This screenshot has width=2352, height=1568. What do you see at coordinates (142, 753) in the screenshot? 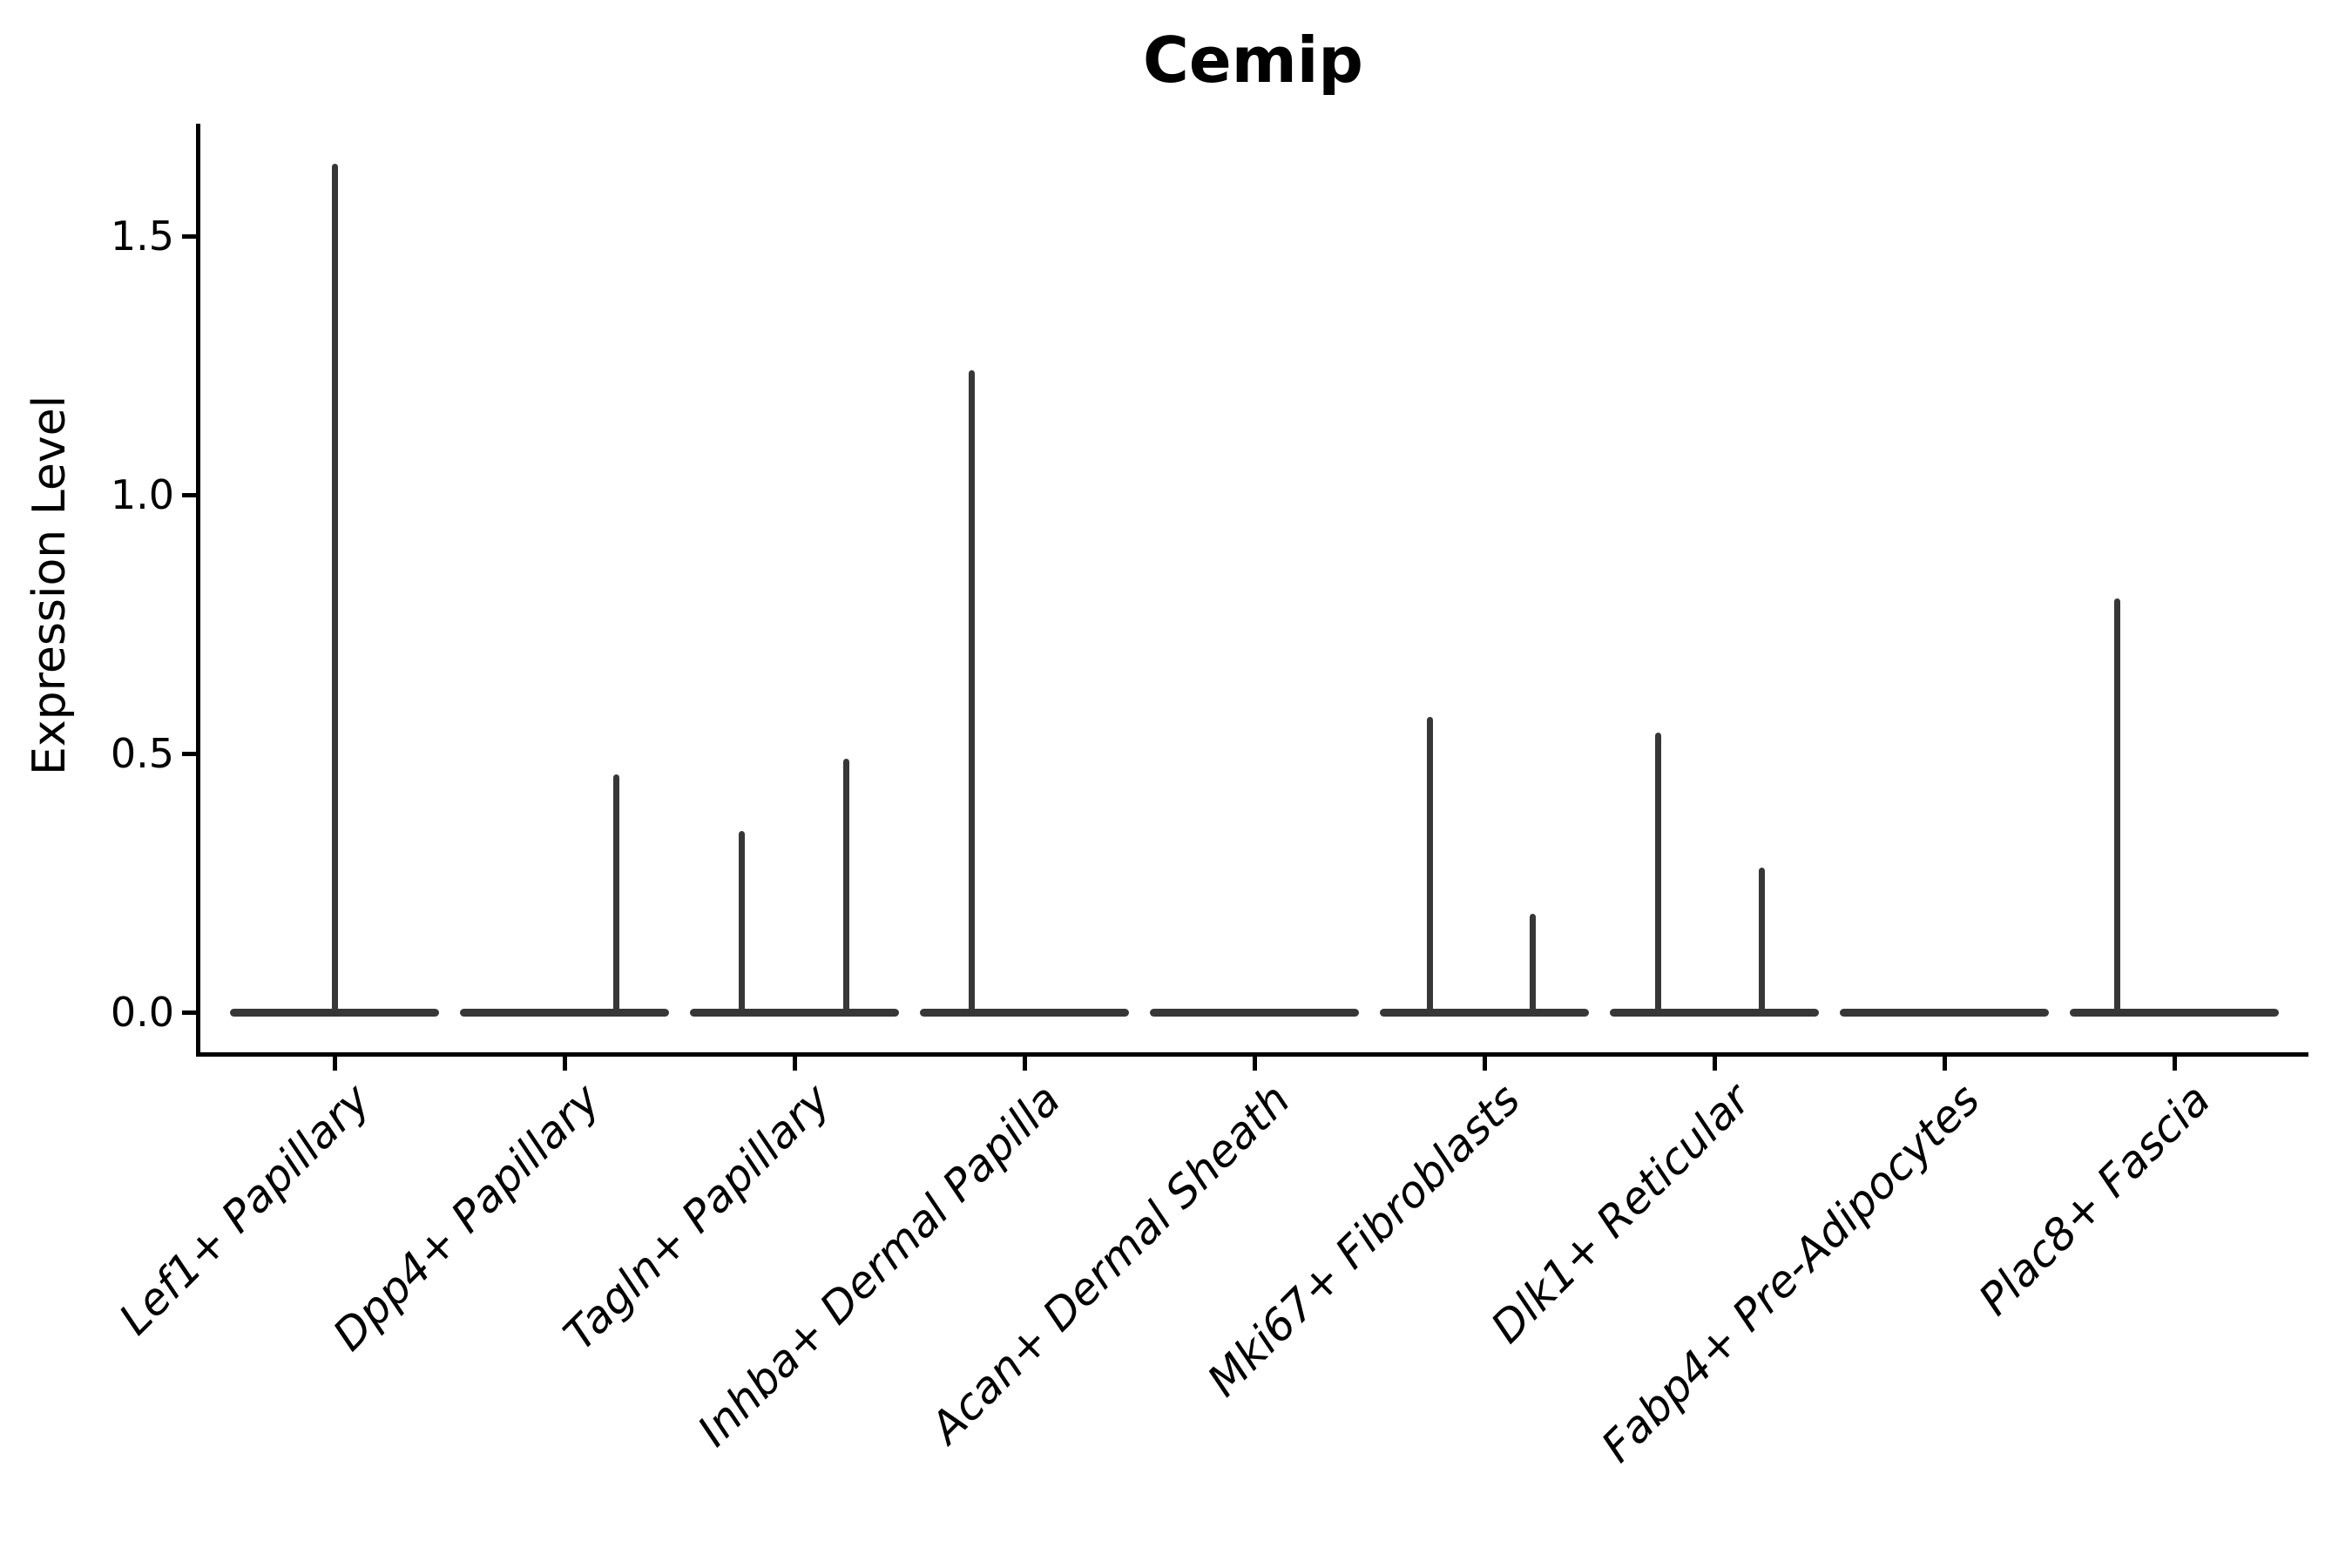
I see `y-tick-label: 0.5` at bounding box center [142, 753].